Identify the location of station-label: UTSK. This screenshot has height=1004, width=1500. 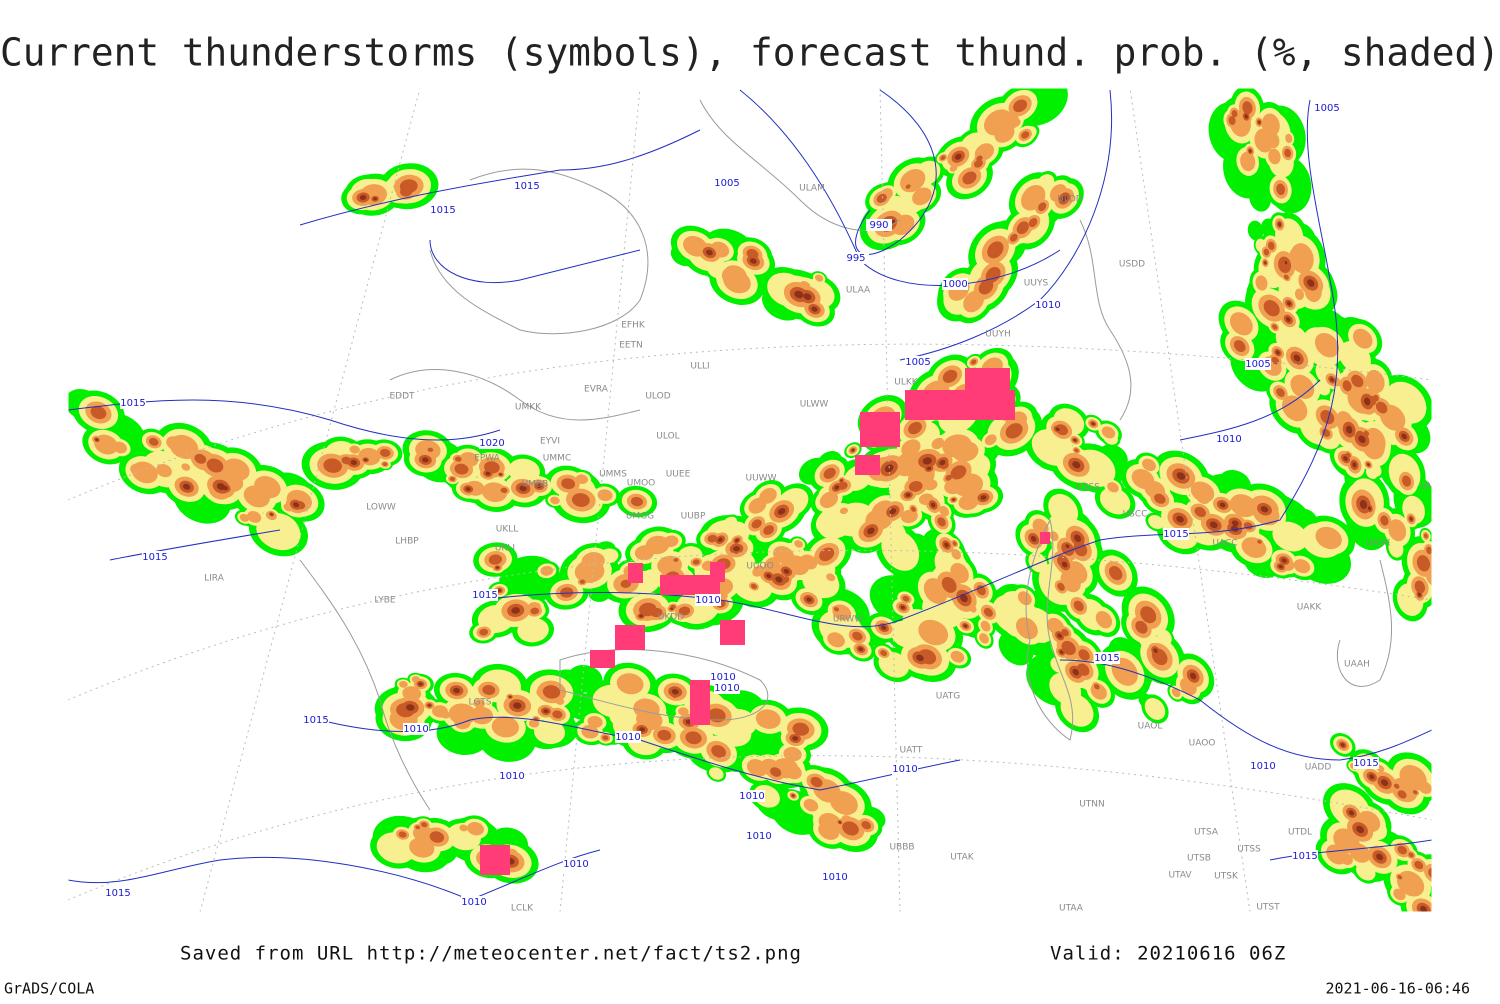
(1226, 877).